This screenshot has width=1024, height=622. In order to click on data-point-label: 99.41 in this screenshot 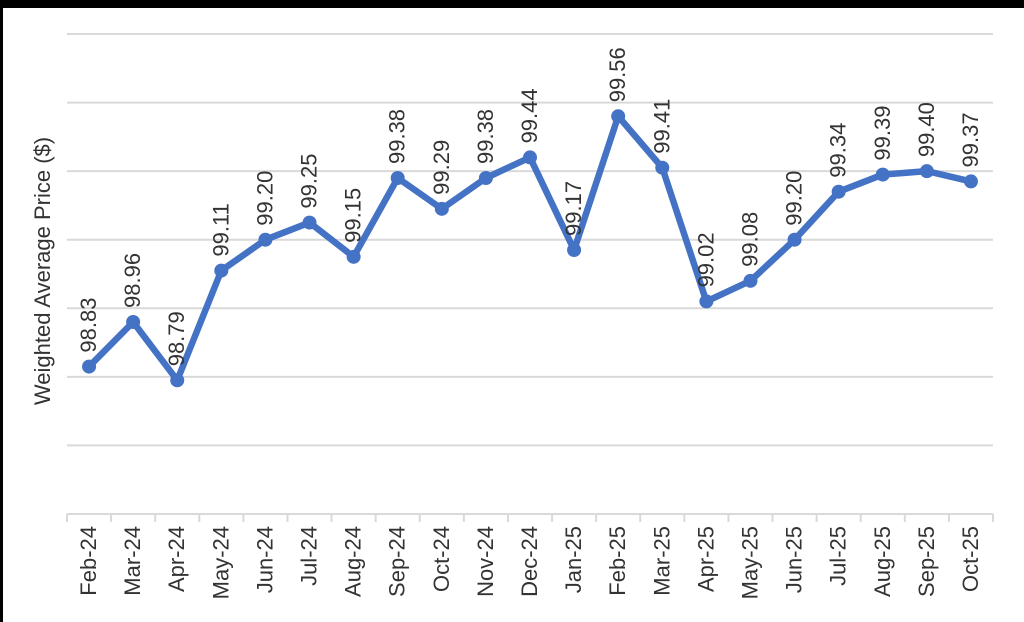, I will do `click(661, 126)`.